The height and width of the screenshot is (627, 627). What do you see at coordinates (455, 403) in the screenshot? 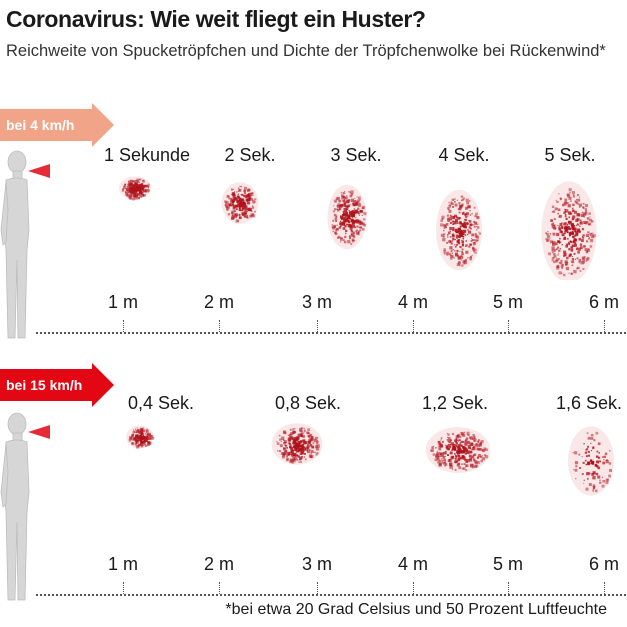
I see `time-label: 1,2 Sek.` at bounding box center [455, 403].